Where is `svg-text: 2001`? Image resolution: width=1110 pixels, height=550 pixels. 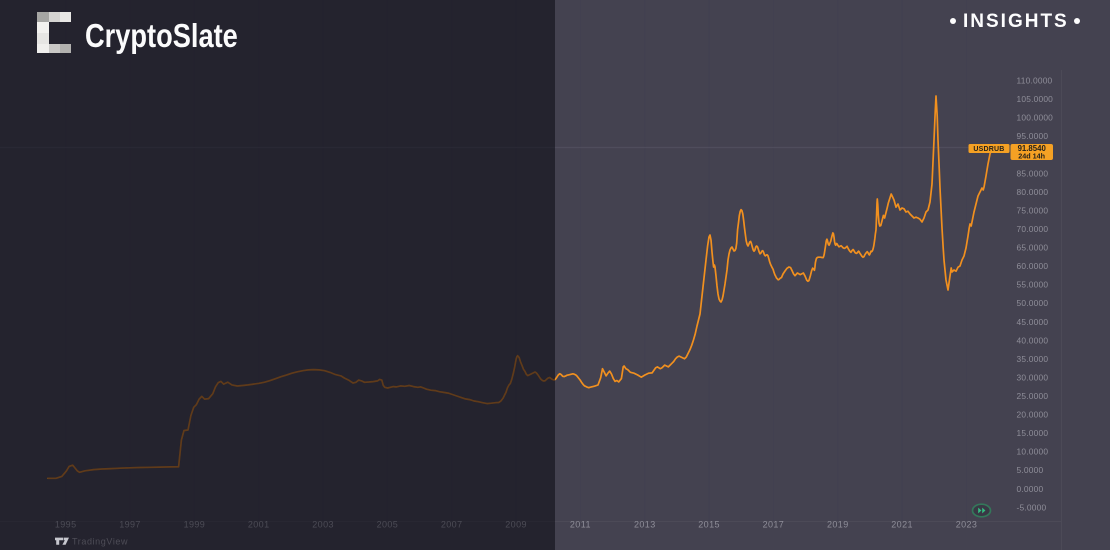
svg-text: 2001 is located at coordinates (259, 525).